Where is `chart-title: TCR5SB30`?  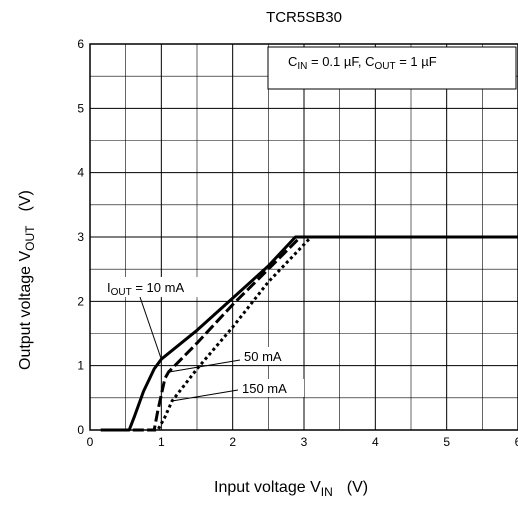 chart-title: TCR5SB30 is located at coordinates (304, 17).